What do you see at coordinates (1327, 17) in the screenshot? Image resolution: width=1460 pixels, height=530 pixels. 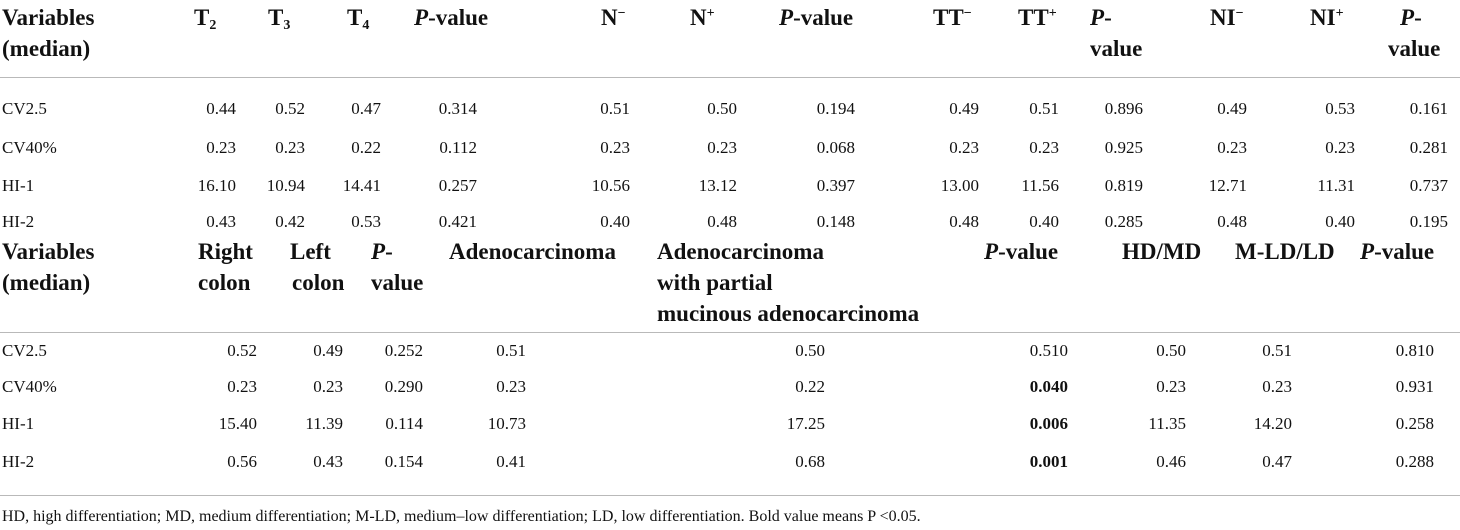 I see `header-ni-plus: NI+` at bounding box center [1327, 17].